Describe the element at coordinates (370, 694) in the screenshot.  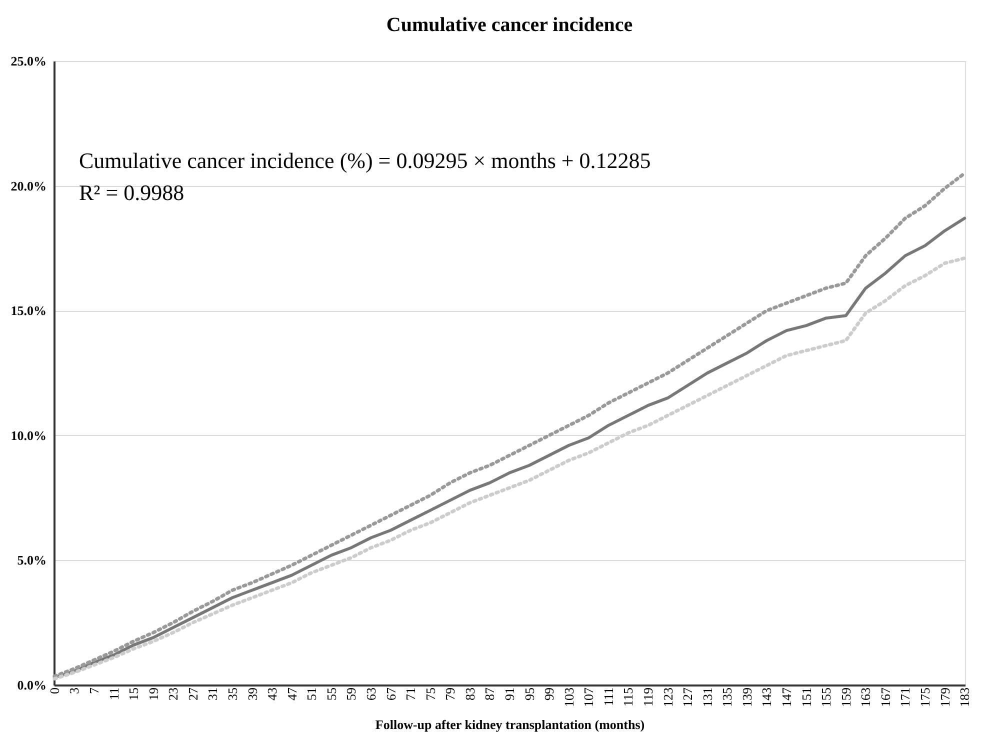
I see `x-tick-label: 63` at that location.